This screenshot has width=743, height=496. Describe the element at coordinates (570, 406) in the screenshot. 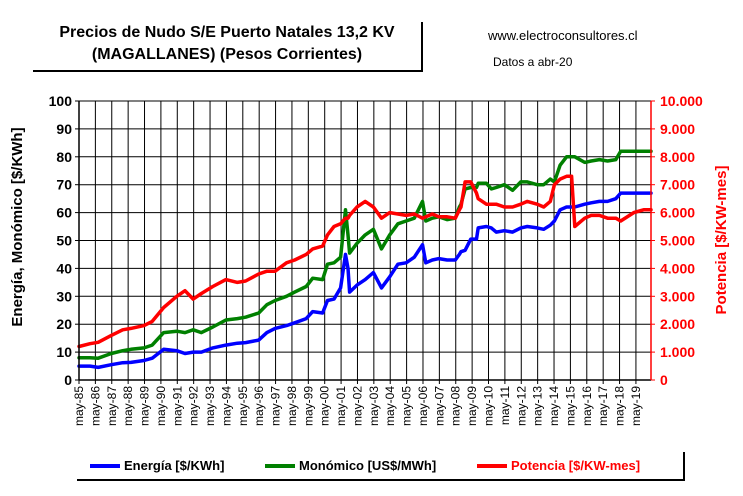

I see `x-tick-label: may-15` at that location.